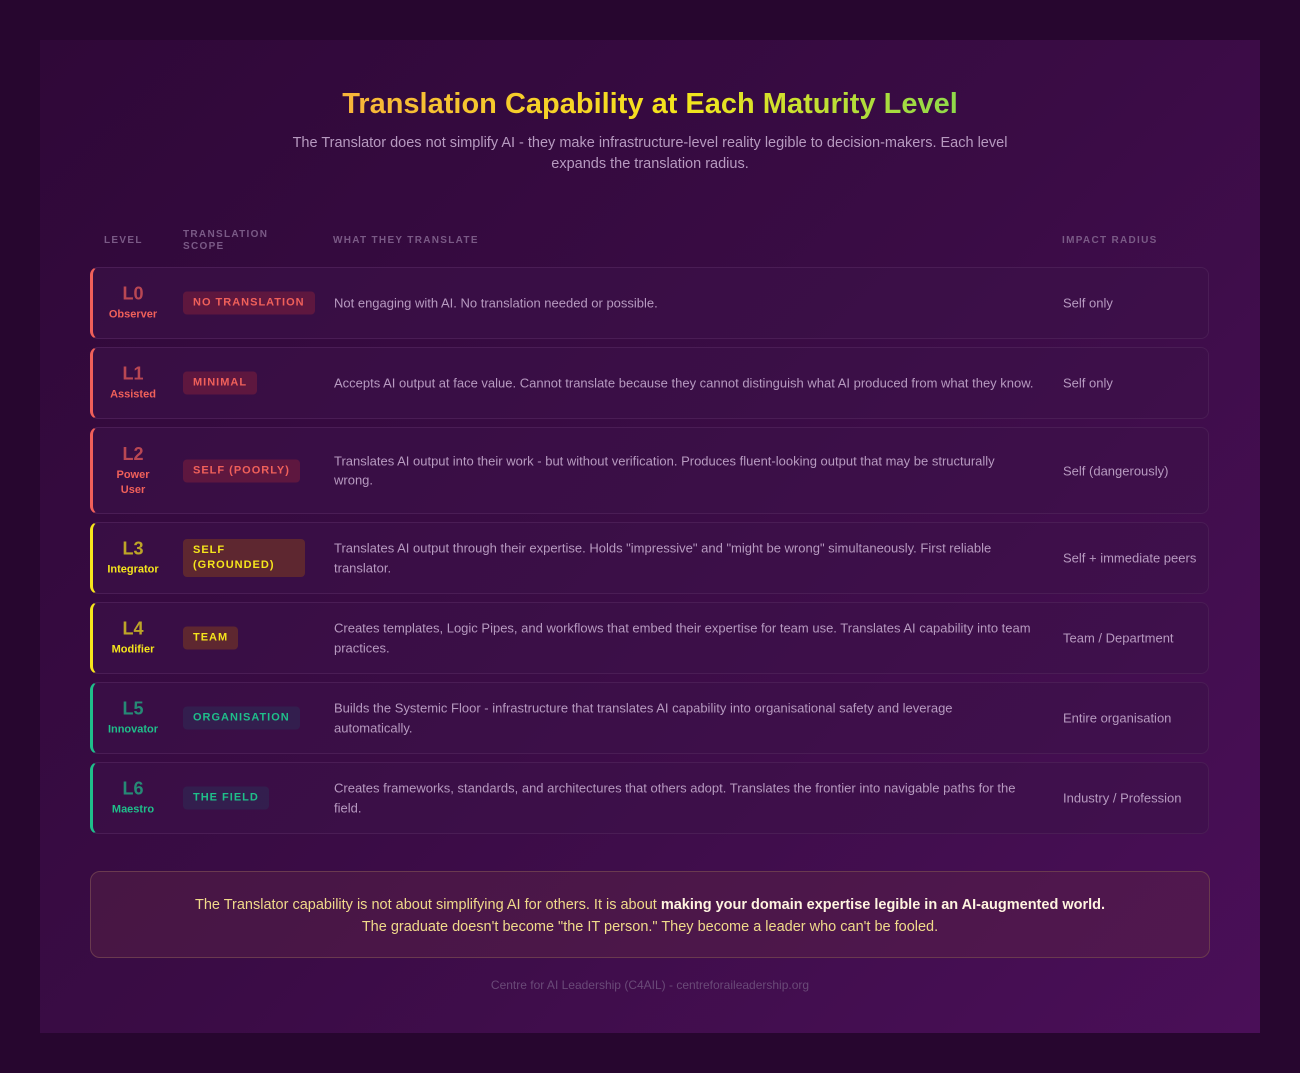 The width and height of the screenshot is (1300, 1073). Describe the element at coordinates (1117, 718) in the screenshot. I see `impact-radius: Entire organisation` at that location.